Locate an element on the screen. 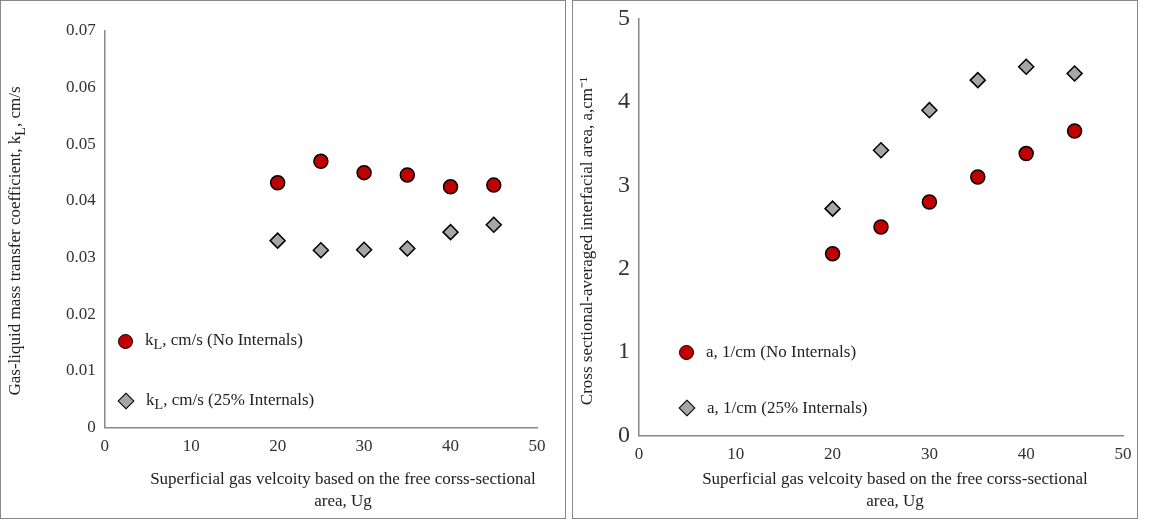 This screenshot has width=1149, height=521. y-tick-label: 0.04 is located at coordinates (81, 200).